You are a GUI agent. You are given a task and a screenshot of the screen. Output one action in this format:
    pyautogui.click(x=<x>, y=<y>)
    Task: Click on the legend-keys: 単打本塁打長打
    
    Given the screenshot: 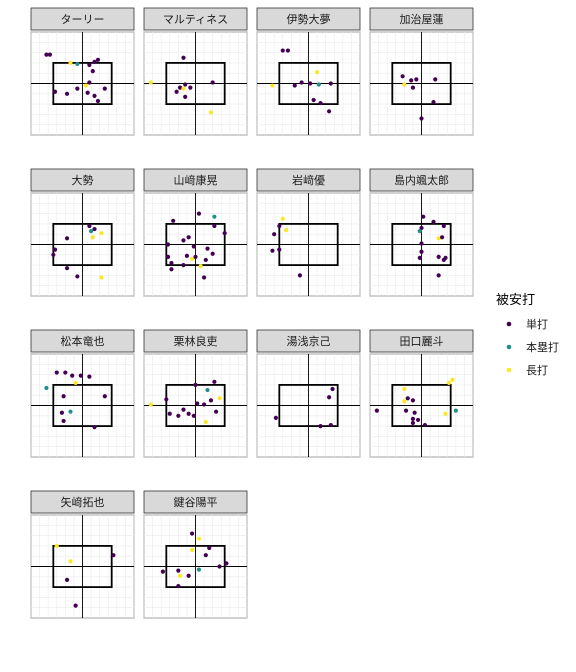 What is the action you would take?
    pyautogui.click(x=533, y=347)
    